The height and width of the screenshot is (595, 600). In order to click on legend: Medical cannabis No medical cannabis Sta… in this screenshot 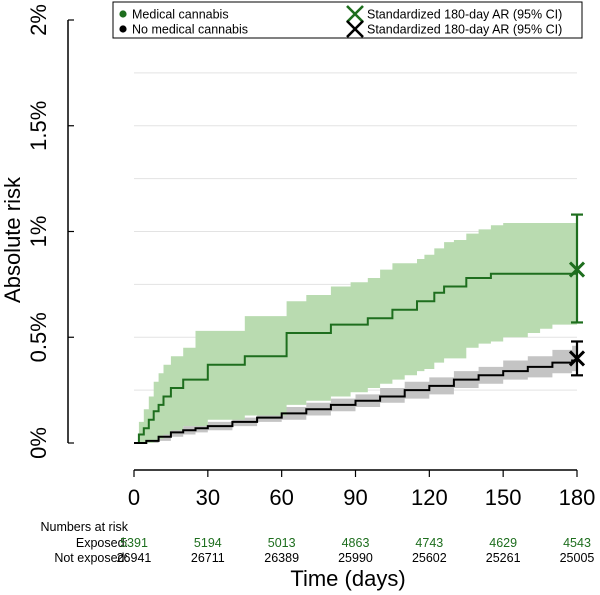, I will do `click(347, 20)`.